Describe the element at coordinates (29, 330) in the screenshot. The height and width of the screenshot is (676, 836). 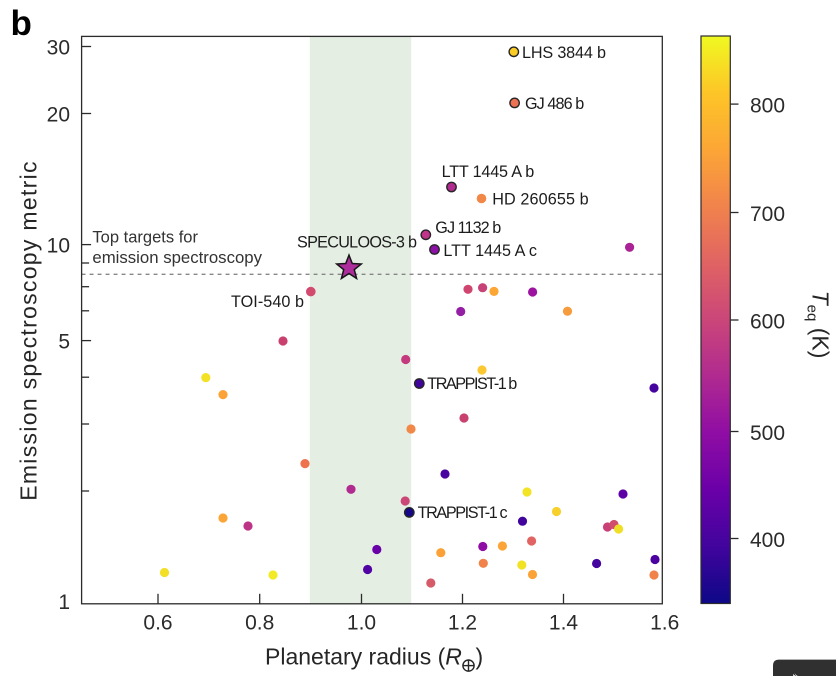
I see `svg-text: Emission spectroscopy metric` at that location.